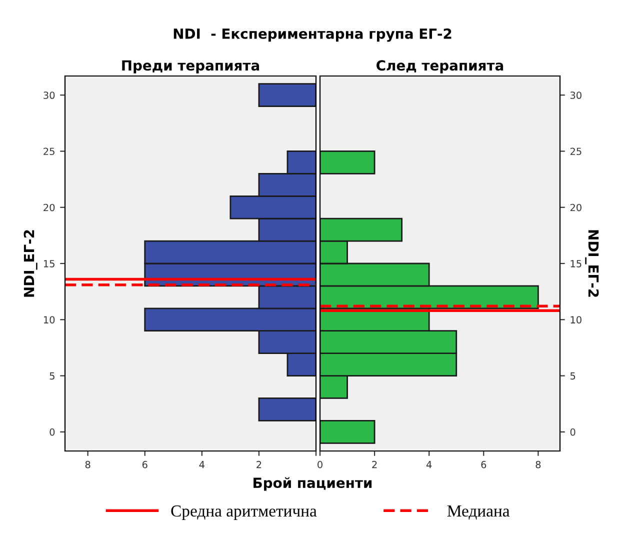 The image size is (617, 535). Describe the element at coordinates (440, 67) in the screenshot. I see `chart-subtitle: След терапията` at that location.